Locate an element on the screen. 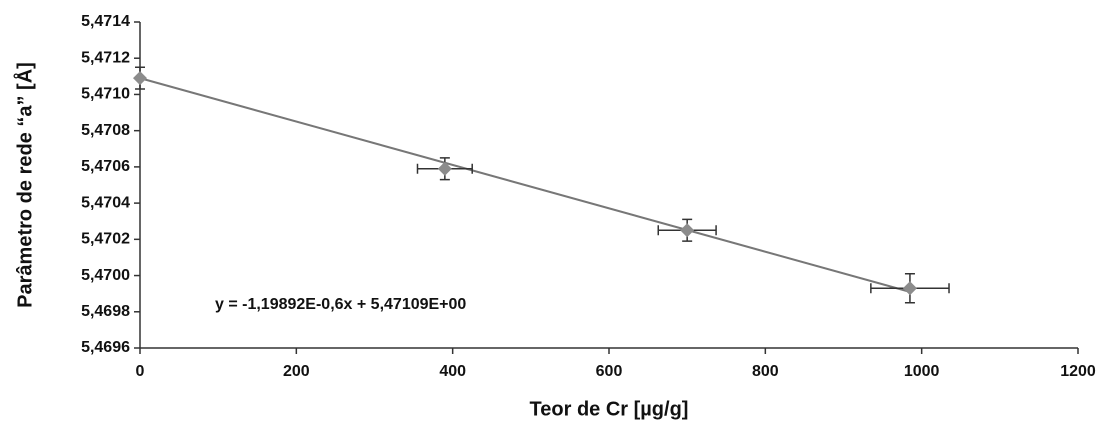 The image size is (1107, 424). y-tick-label: 5,4714 is located at coordinates (105, 21).